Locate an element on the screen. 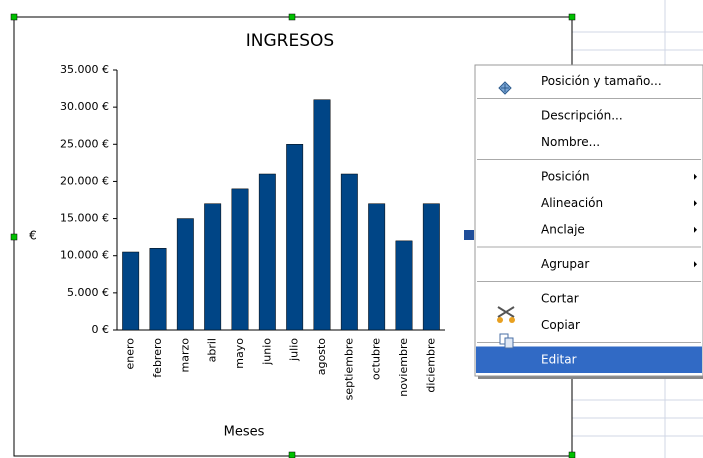 This screenshot has width=703, height=458. x-tick-label: diciembre is located at coordinates (430, 365).